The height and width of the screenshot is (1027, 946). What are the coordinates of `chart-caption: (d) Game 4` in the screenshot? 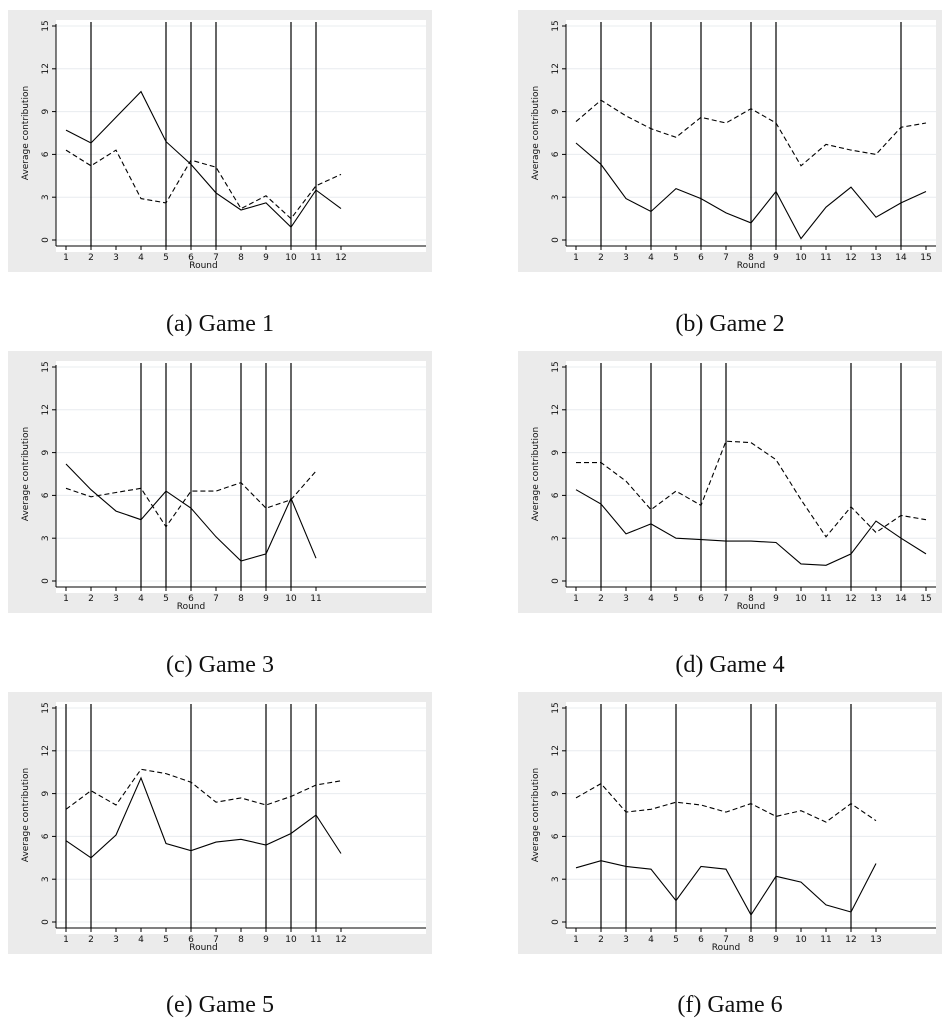 It's located at (730, 665).